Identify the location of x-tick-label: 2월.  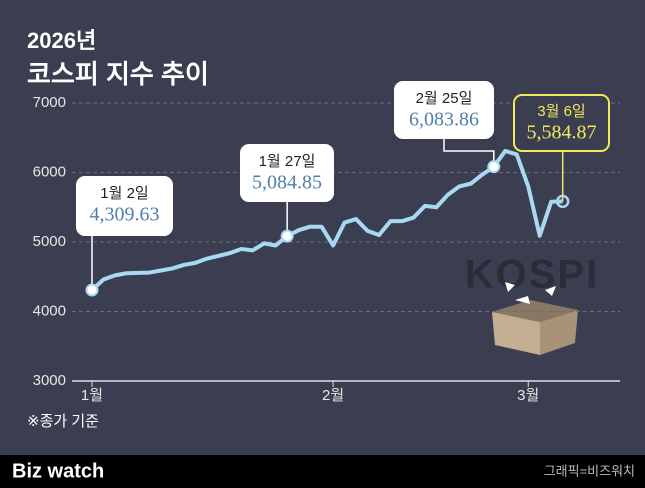
(333, 395).